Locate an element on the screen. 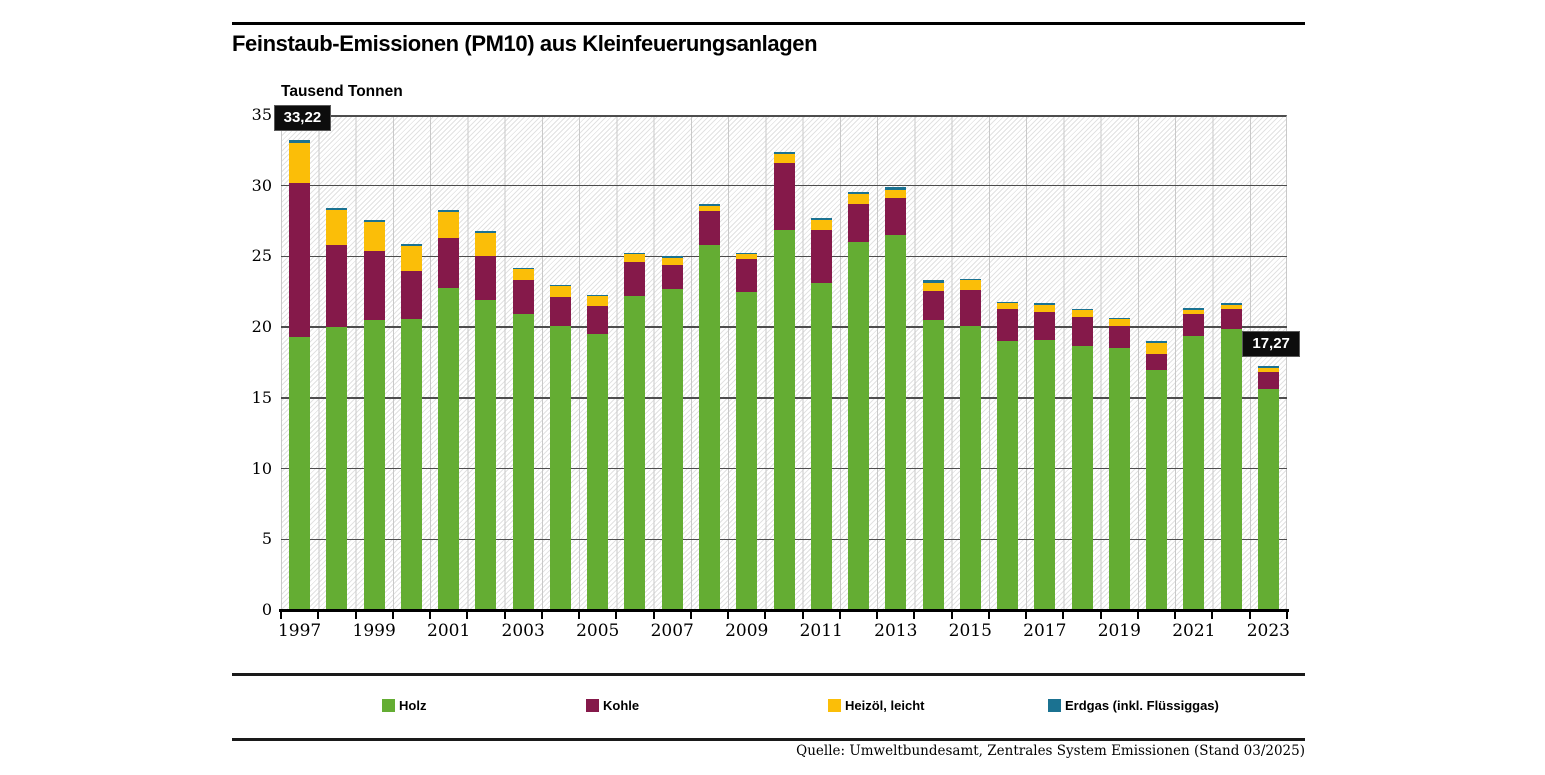  x-tick-label-1999: 1999 is located at coordinates (374, 631).